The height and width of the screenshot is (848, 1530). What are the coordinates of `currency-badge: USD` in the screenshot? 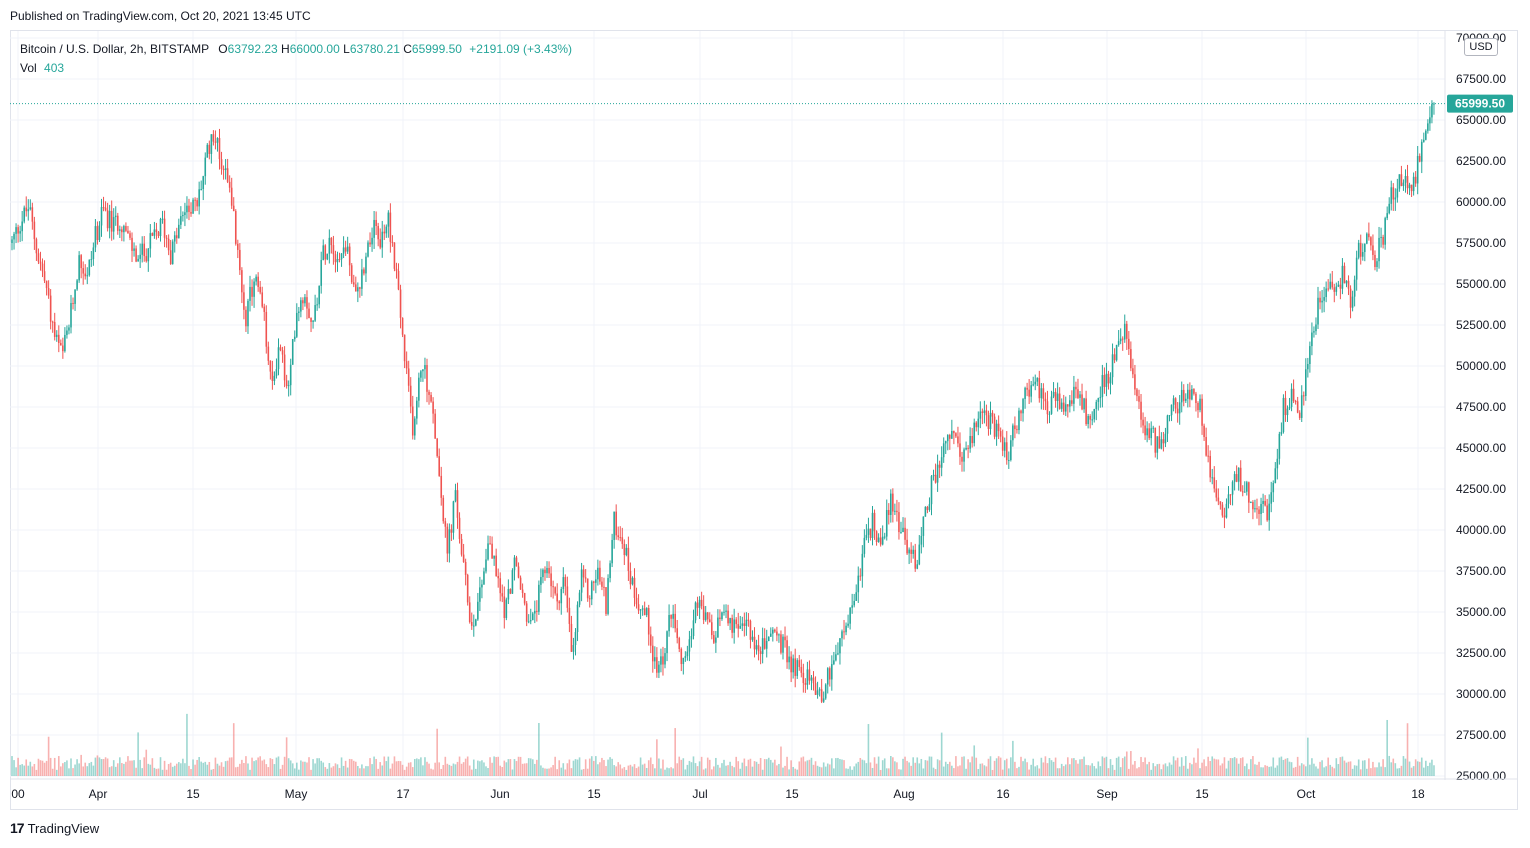 It's located at (1481, 47).